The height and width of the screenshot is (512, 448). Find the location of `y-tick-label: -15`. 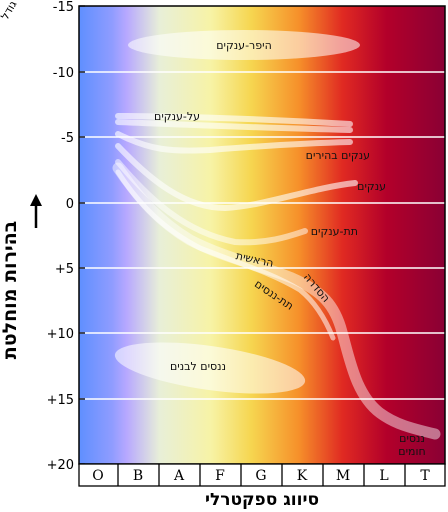

y-tick-label: -15 is located at coordinates (63, 7).